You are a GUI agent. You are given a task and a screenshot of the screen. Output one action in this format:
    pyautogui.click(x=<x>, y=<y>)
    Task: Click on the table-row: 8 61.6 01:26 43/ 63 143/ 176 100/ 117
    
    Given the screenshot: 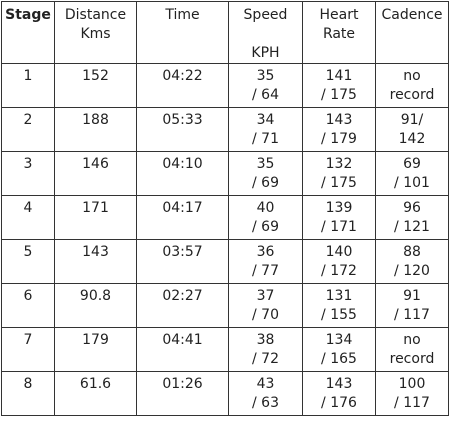 What is the action you would take?
    pyautogui.click(x=225, y=393)
    